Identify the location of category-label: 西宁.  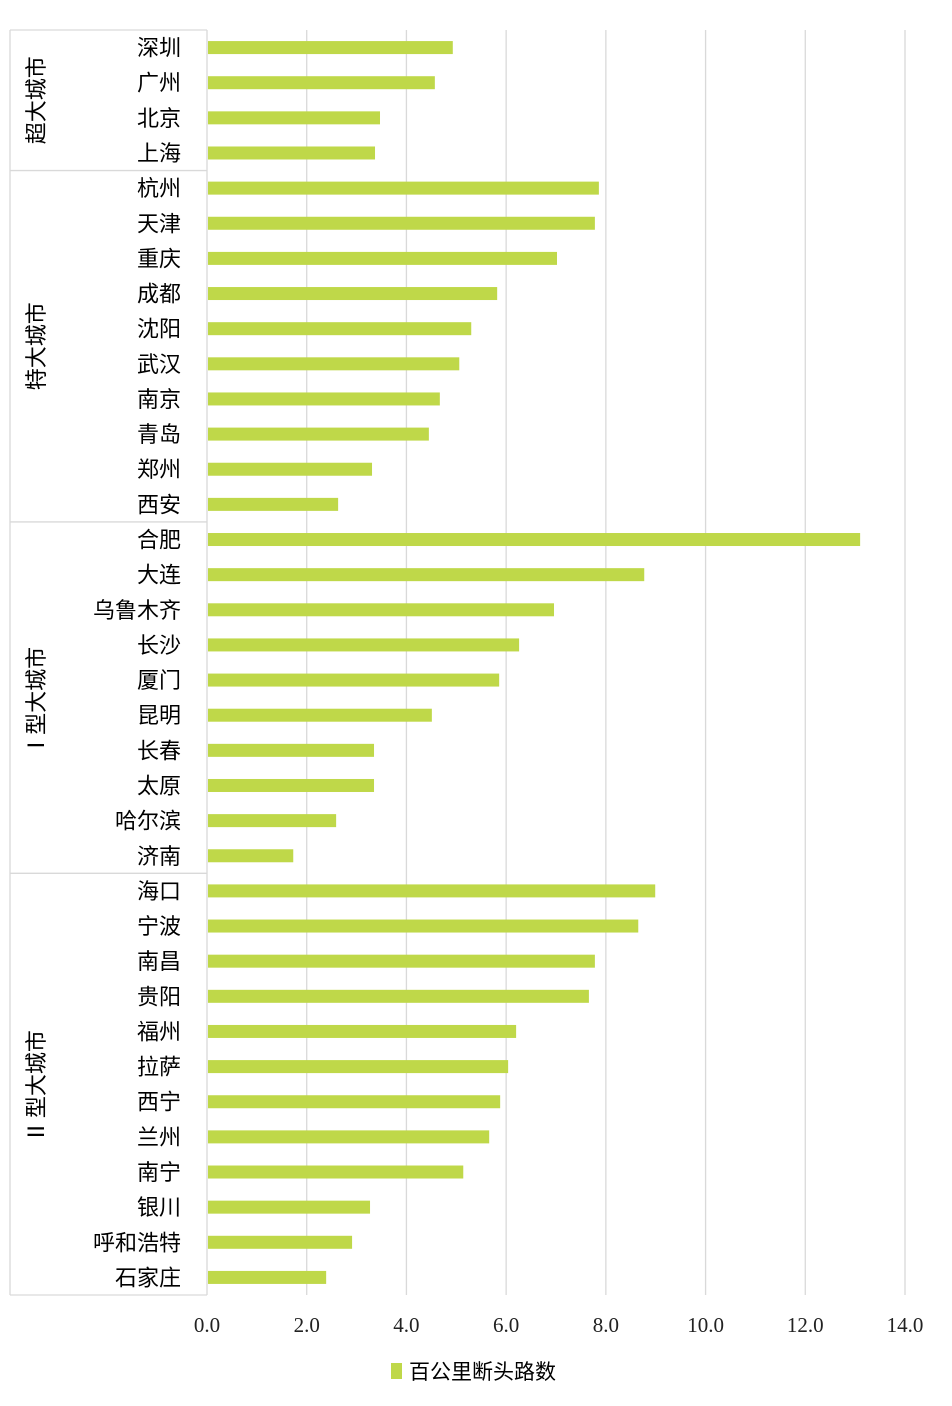
(159, 1103).